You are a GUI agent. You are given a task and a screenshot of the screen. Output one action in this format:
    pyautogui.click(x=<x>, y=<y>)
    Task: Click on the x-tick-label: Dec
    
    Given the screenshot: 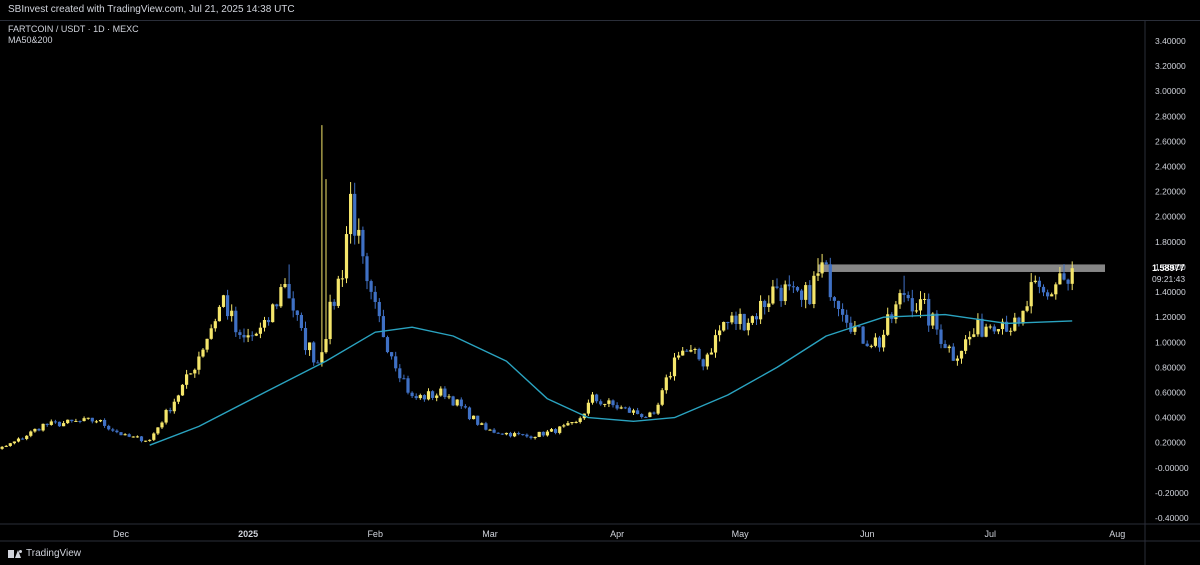 What is the action you would take?
    pyautogui.click(x=121, y=534)
    